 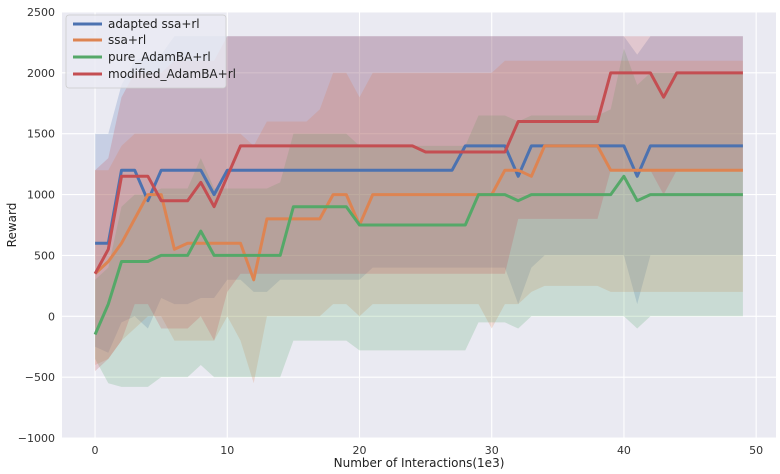 I want to click on legend-box, so click(x=146, y=51).